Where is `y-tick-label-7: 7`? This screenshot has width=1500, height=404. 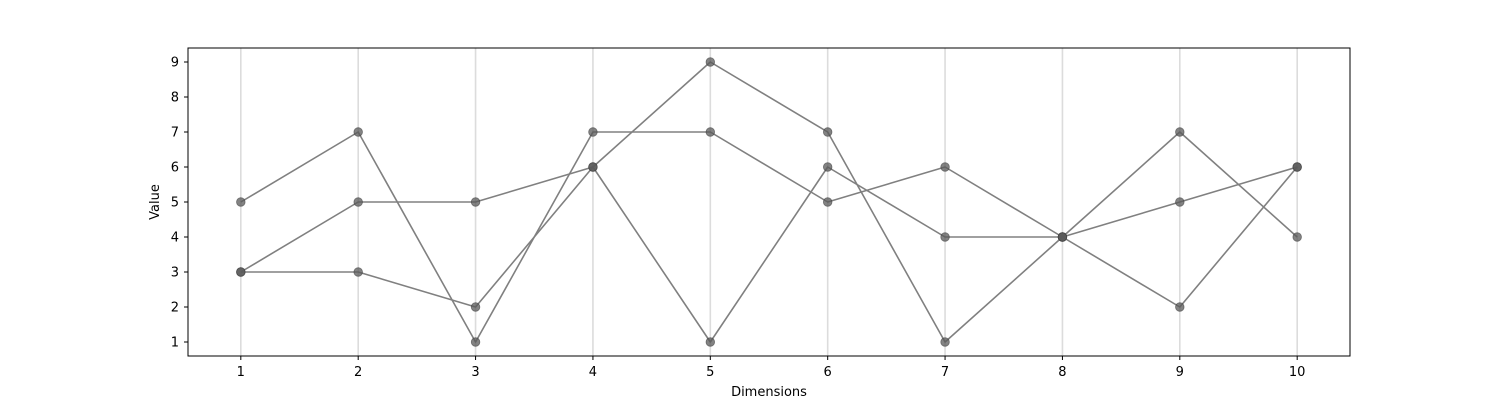
y-tick-label-7: 7 is located at coordinates (175, 133).